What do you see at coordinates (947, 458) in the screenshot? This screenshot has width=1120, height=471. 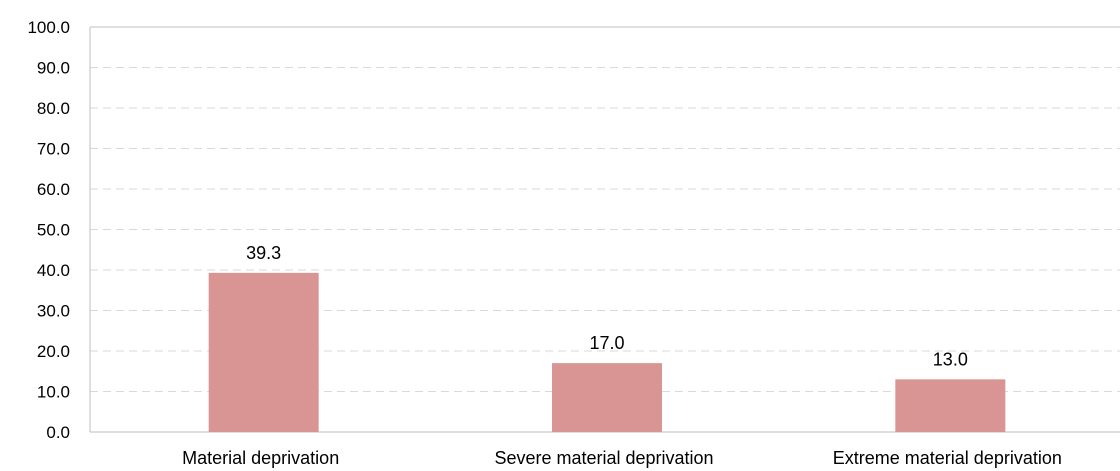 I see `x-category-label: Extreme material deprivation` at bounding box center [947, 458].